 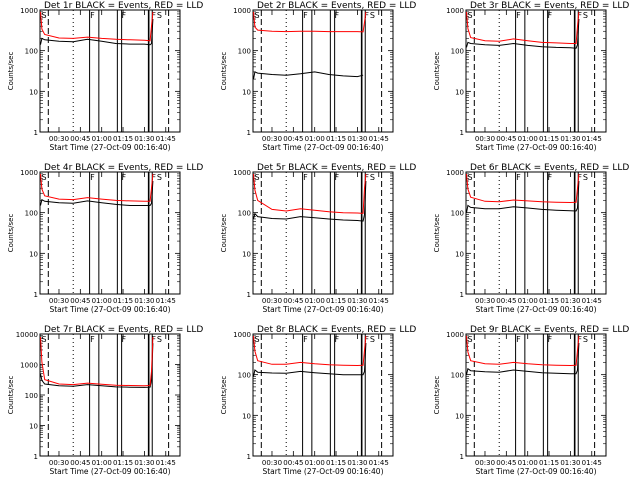 What do you see at coordinates (123, 330) in the screenshot?
I see `panel-title: Det 7r BLACK = Events, RED = LLD` at bounding box center [123, 330].